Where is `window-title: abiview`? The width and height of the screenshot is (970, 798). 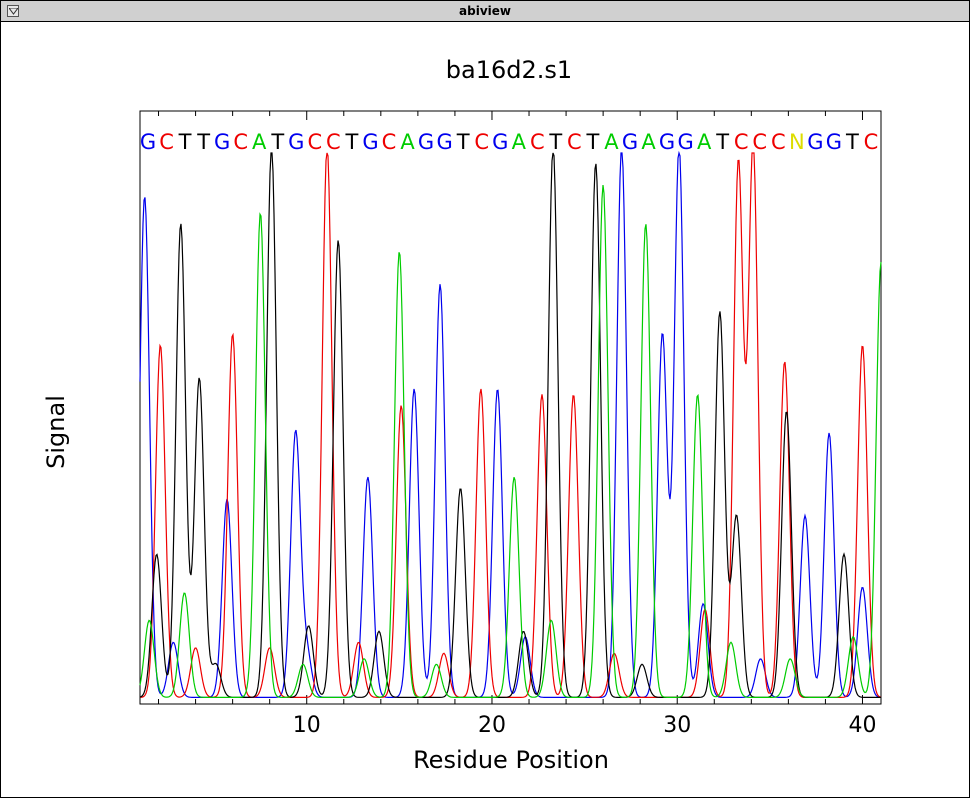 window-title: abiview is located at coordinates (485, 11).